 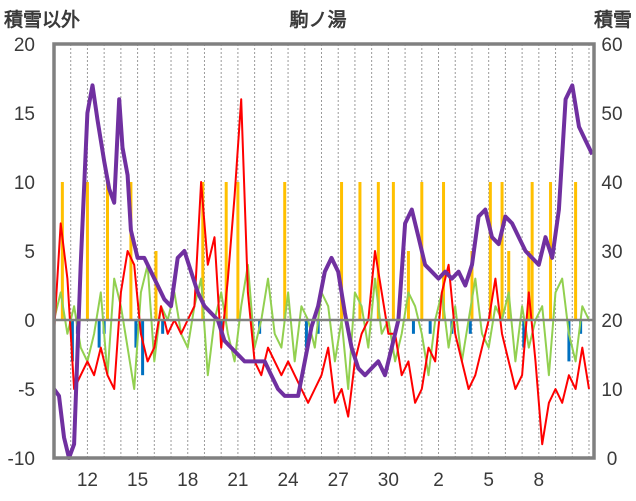 I want to click on x-tick-label: 8, so click(x=539, y=480).